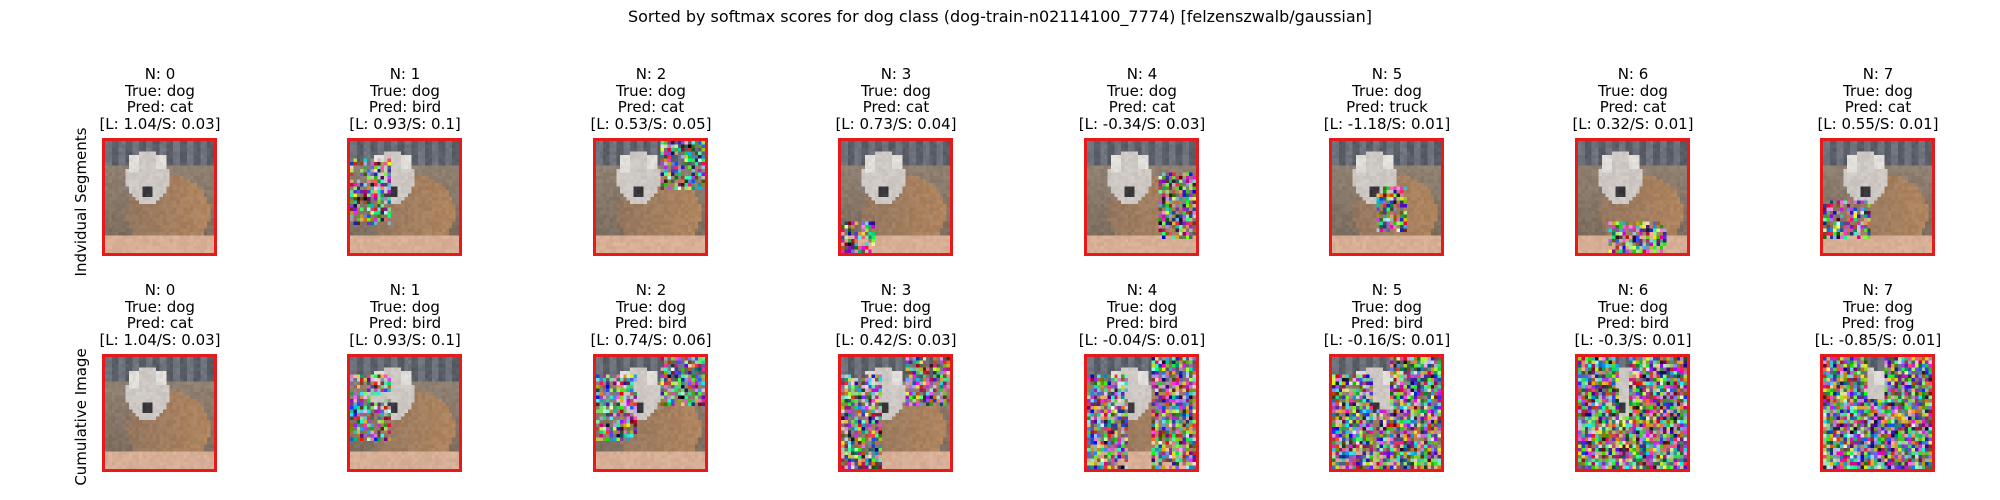 Image resolution: width=2000 pixels, height=500 pixels. Describe the element at coordinates (1878, 323) in the screenshot. I see `panel-pred-label: Pred: frog` at that location.